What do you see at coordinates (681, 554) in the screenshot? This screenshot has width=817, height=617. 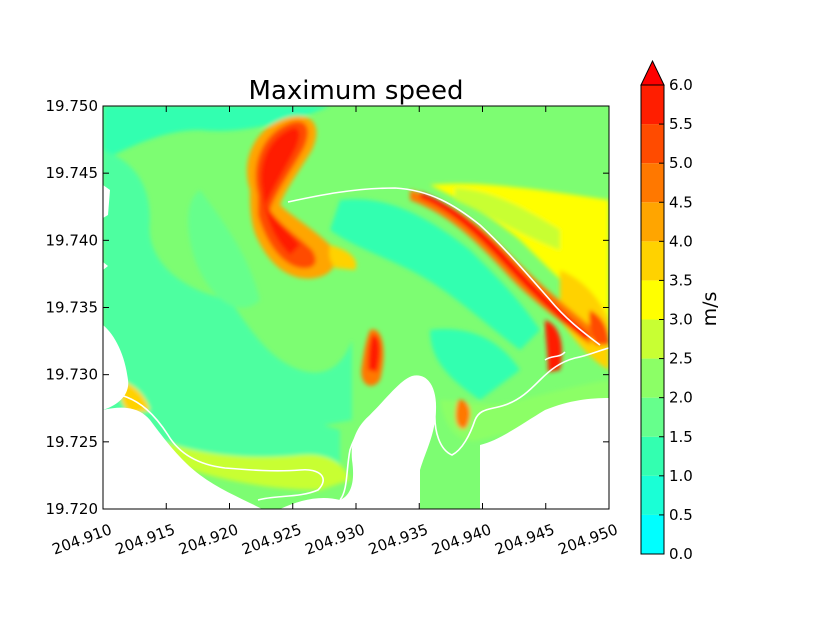 I see `colorbar-tick-label: 0.0` at bounding box center [681, 554].